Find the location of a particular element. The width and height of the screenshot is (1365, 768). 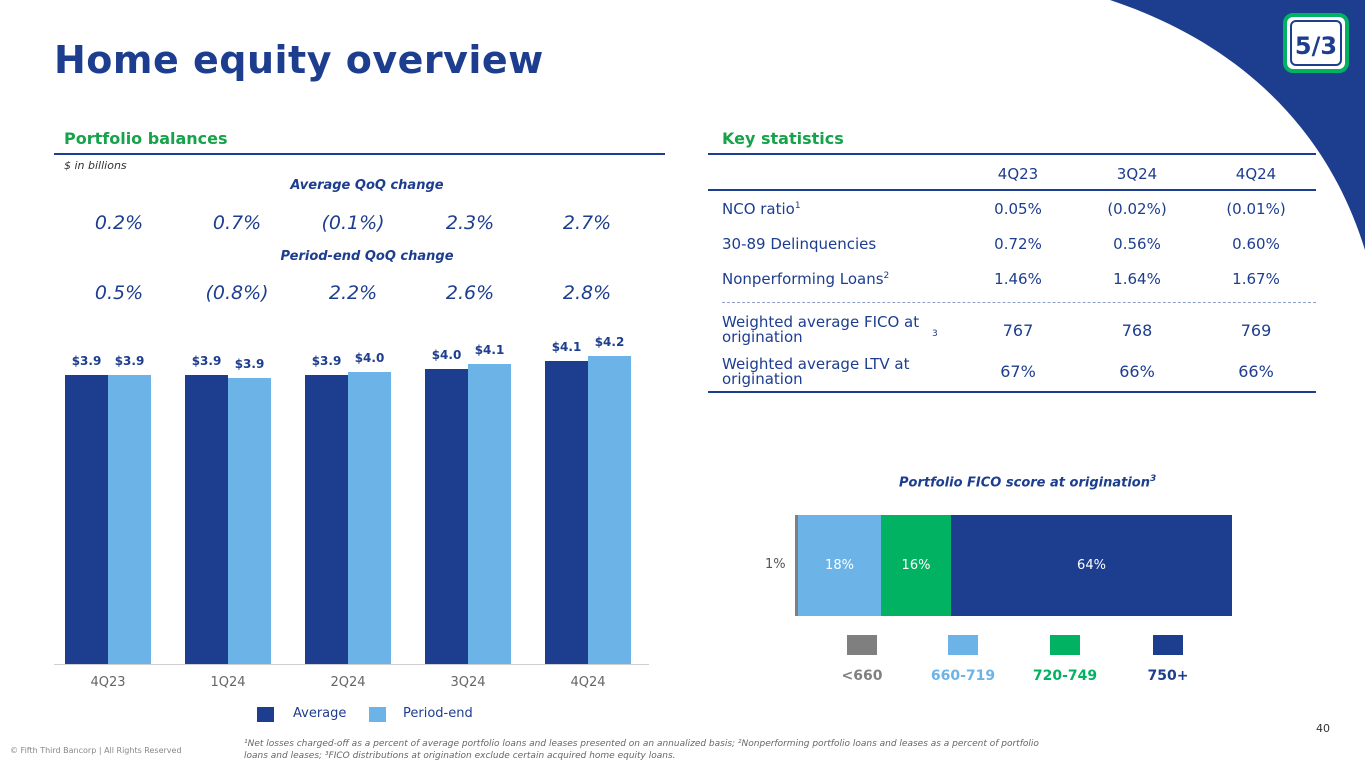

legend-swatch-average is located at coordinates (265, 714).